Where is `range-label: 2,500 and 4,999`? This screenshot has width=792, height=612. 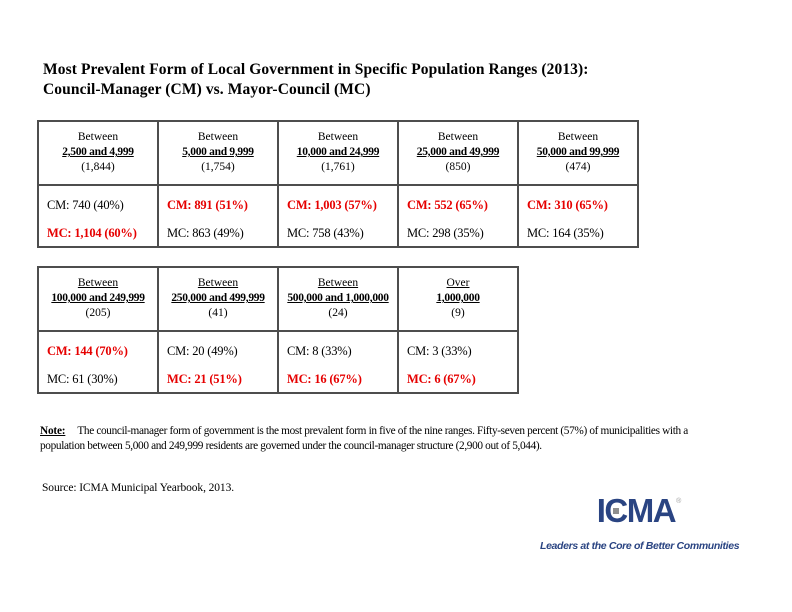
range-label: 2,500 and 4,999 is located at coordinates (98, 152).